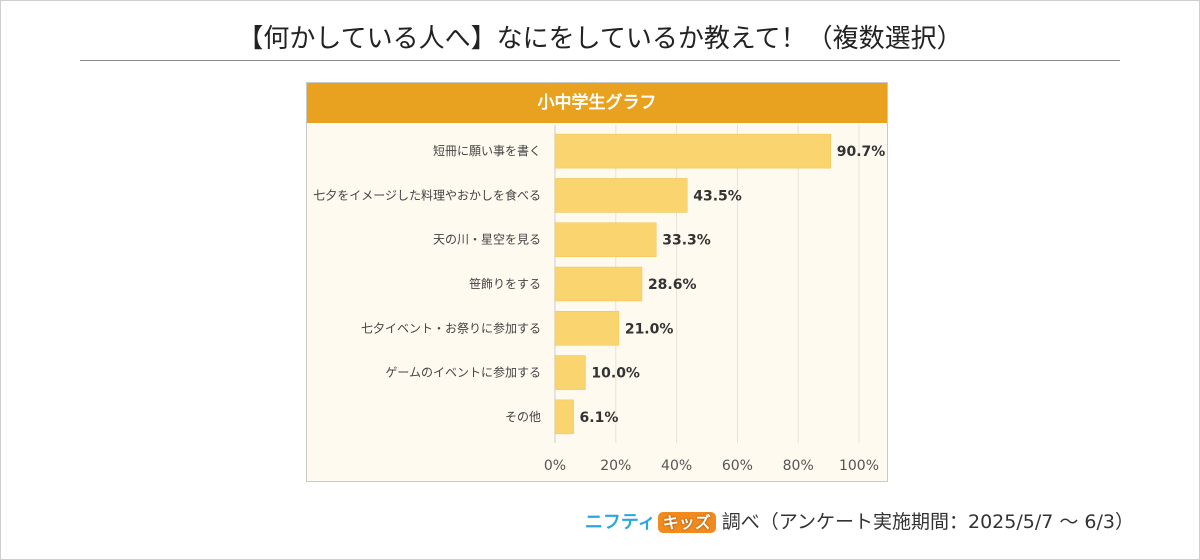  What do you see at coordinates (798, 466) in the screenshot?
I see `x-tick-label: 80%` at bounding box center [798, 466].